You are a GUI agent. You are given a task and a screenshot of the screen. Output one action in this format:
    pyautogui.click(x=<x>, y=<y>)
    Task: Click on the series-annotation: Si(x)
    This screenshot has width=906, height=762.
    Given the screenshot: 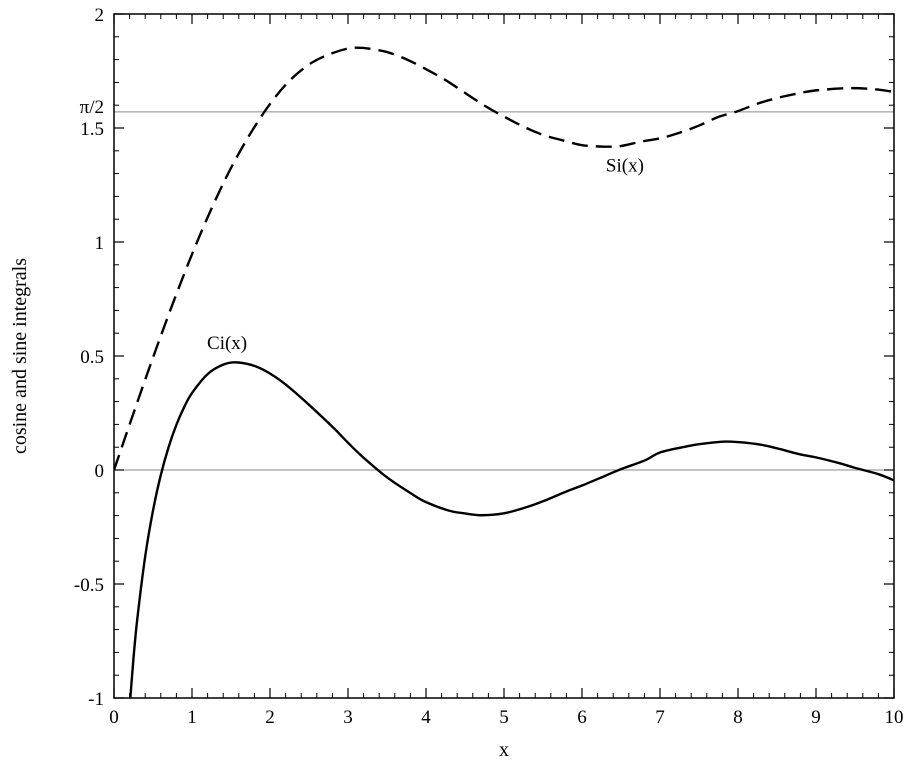 What is the action you would take?
    pyautogui.click(x=625, y=165)
    